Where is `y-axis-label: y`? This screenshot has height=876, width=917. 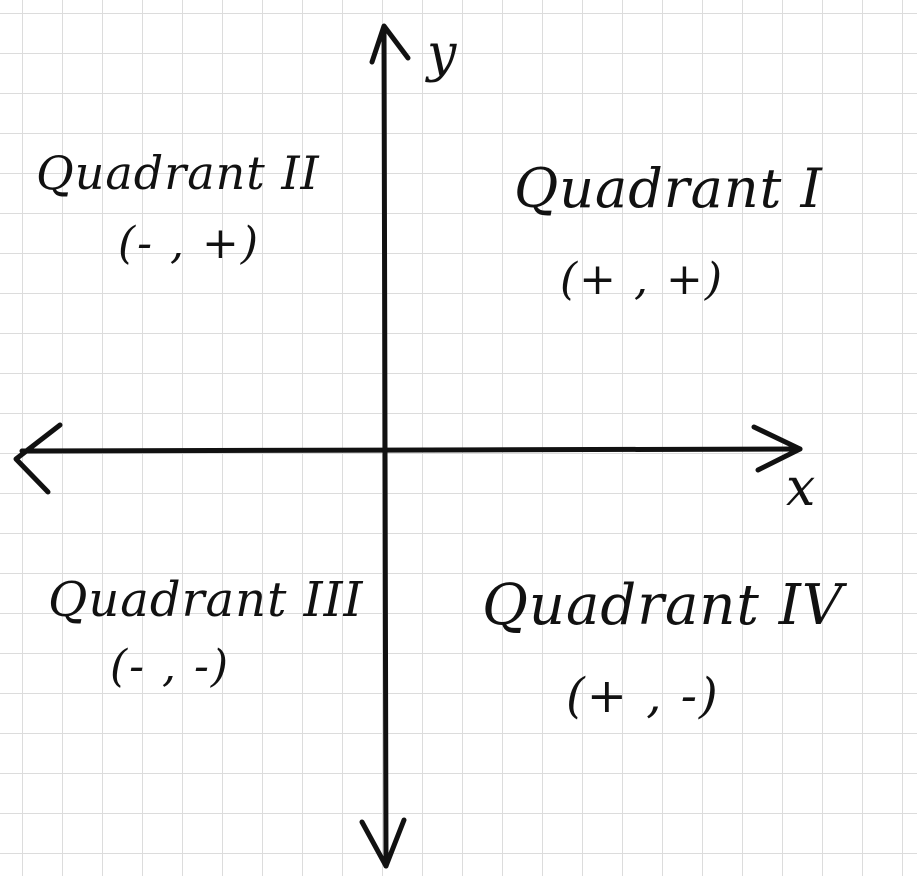
y-axis-label: y is located at coordinates (442, 54).